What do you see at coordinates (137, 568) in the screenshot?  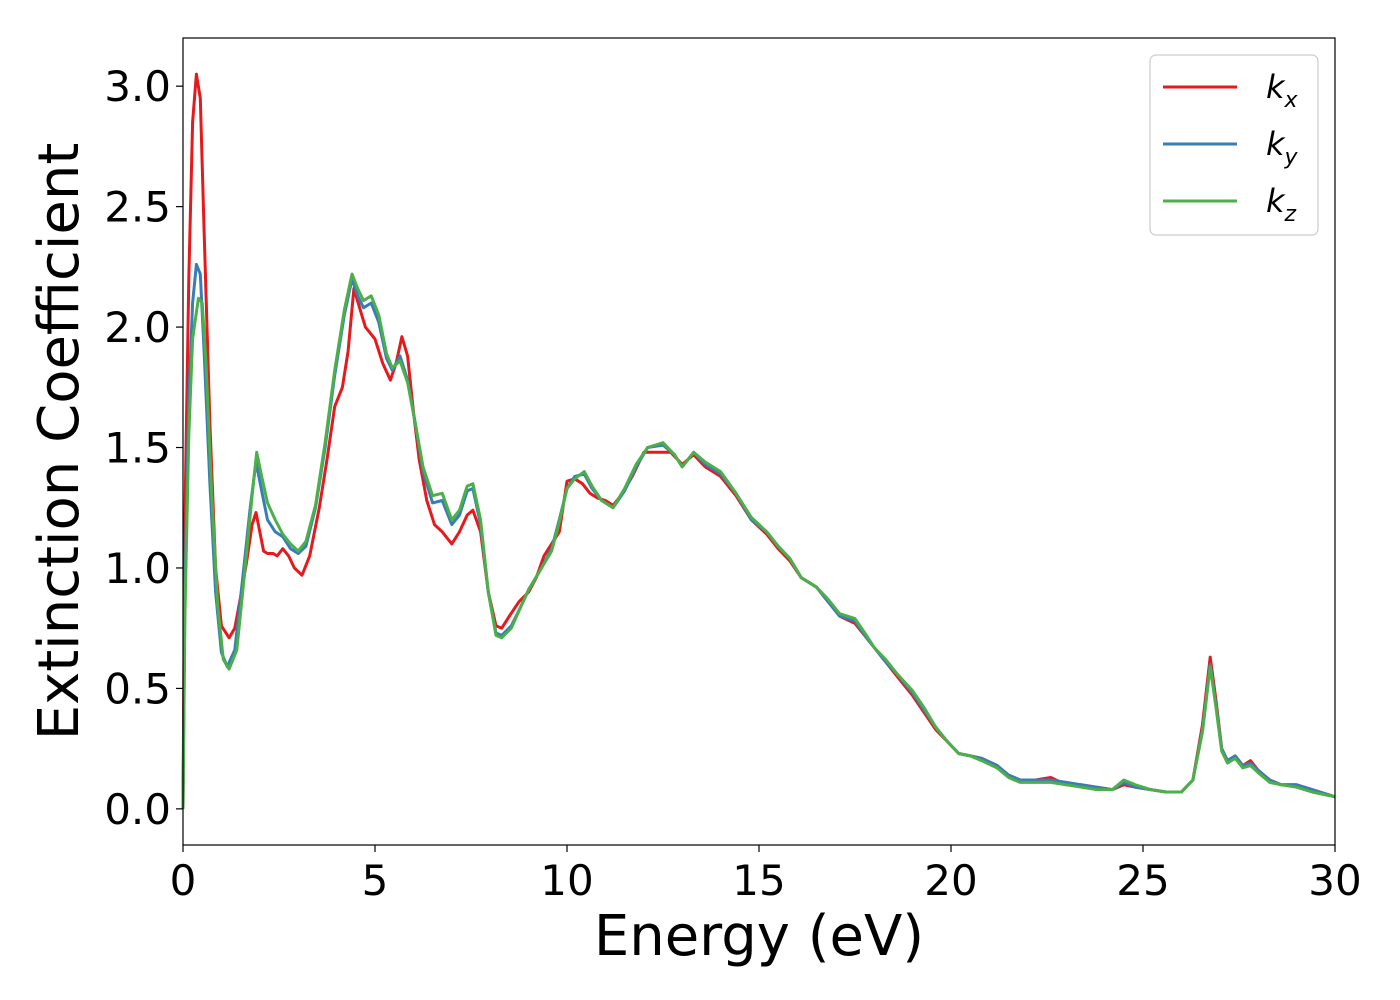 I see `y-tick-label: 1.0` at bounding box center [137, 568].